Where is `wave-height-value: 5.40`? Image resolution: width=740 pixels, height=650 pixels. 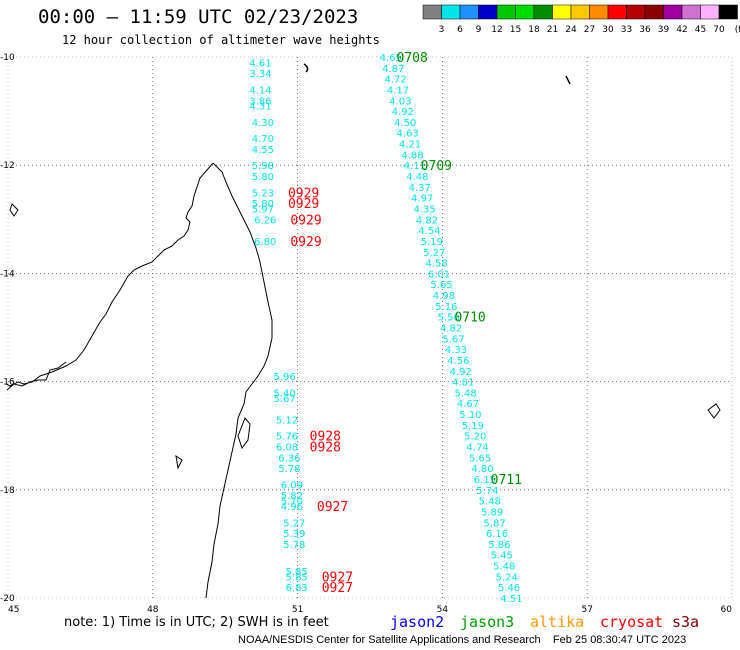
wave-height-value: 5.40 is located at coordinates (284, 393).